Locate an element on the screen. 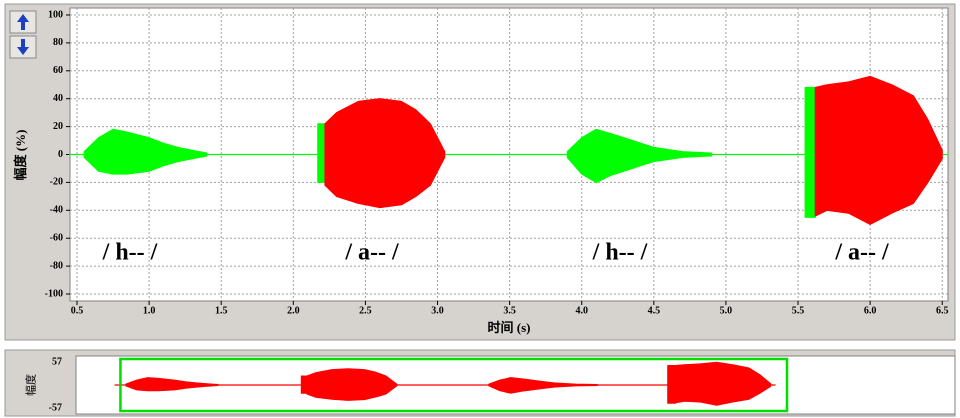  y-tick-label: -80 is located at coordinates (56, 265).